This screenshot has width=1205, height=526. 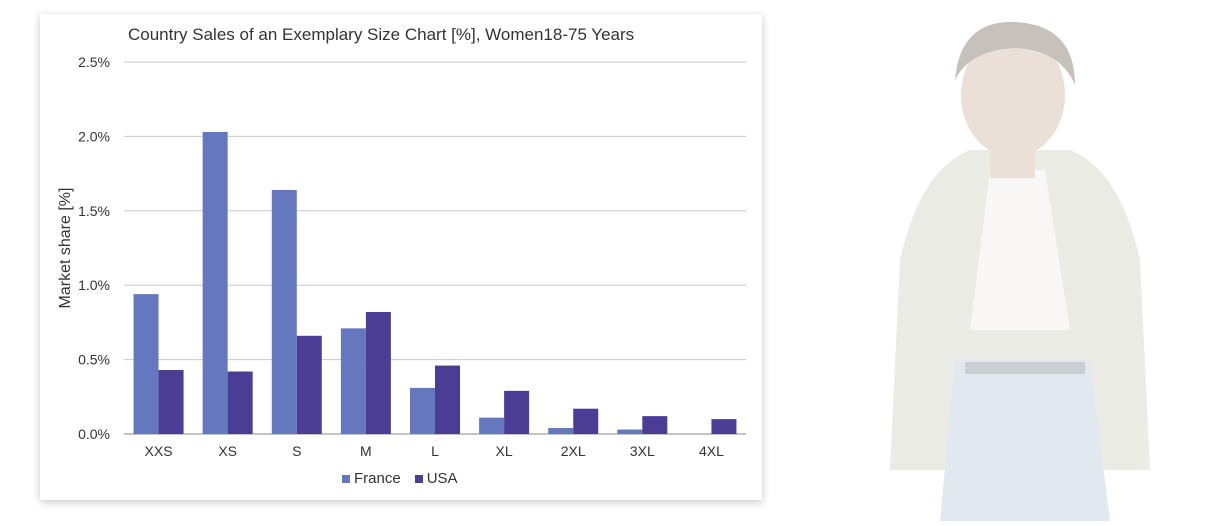 I want to click on y-tick-label: 2.5%, so click(x=94, y=62).